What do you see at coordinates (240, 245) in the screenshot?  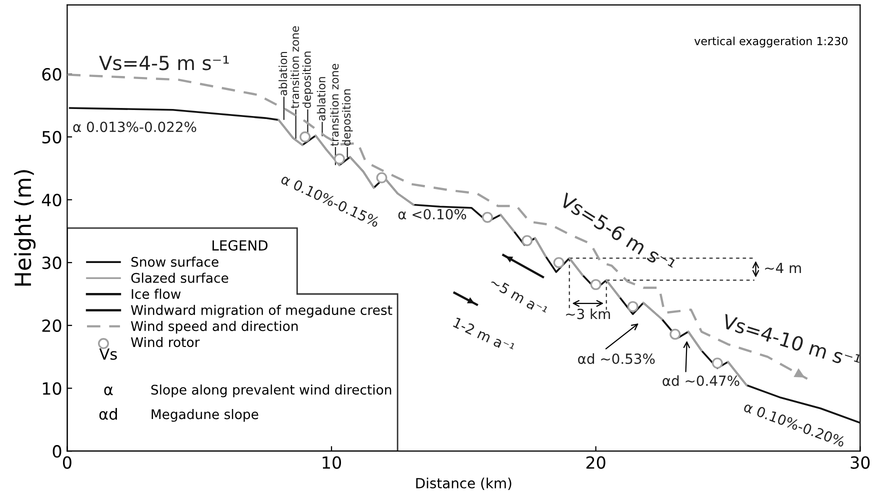 I see `legend-title: LEGEND` at bounding box center [240, 245].